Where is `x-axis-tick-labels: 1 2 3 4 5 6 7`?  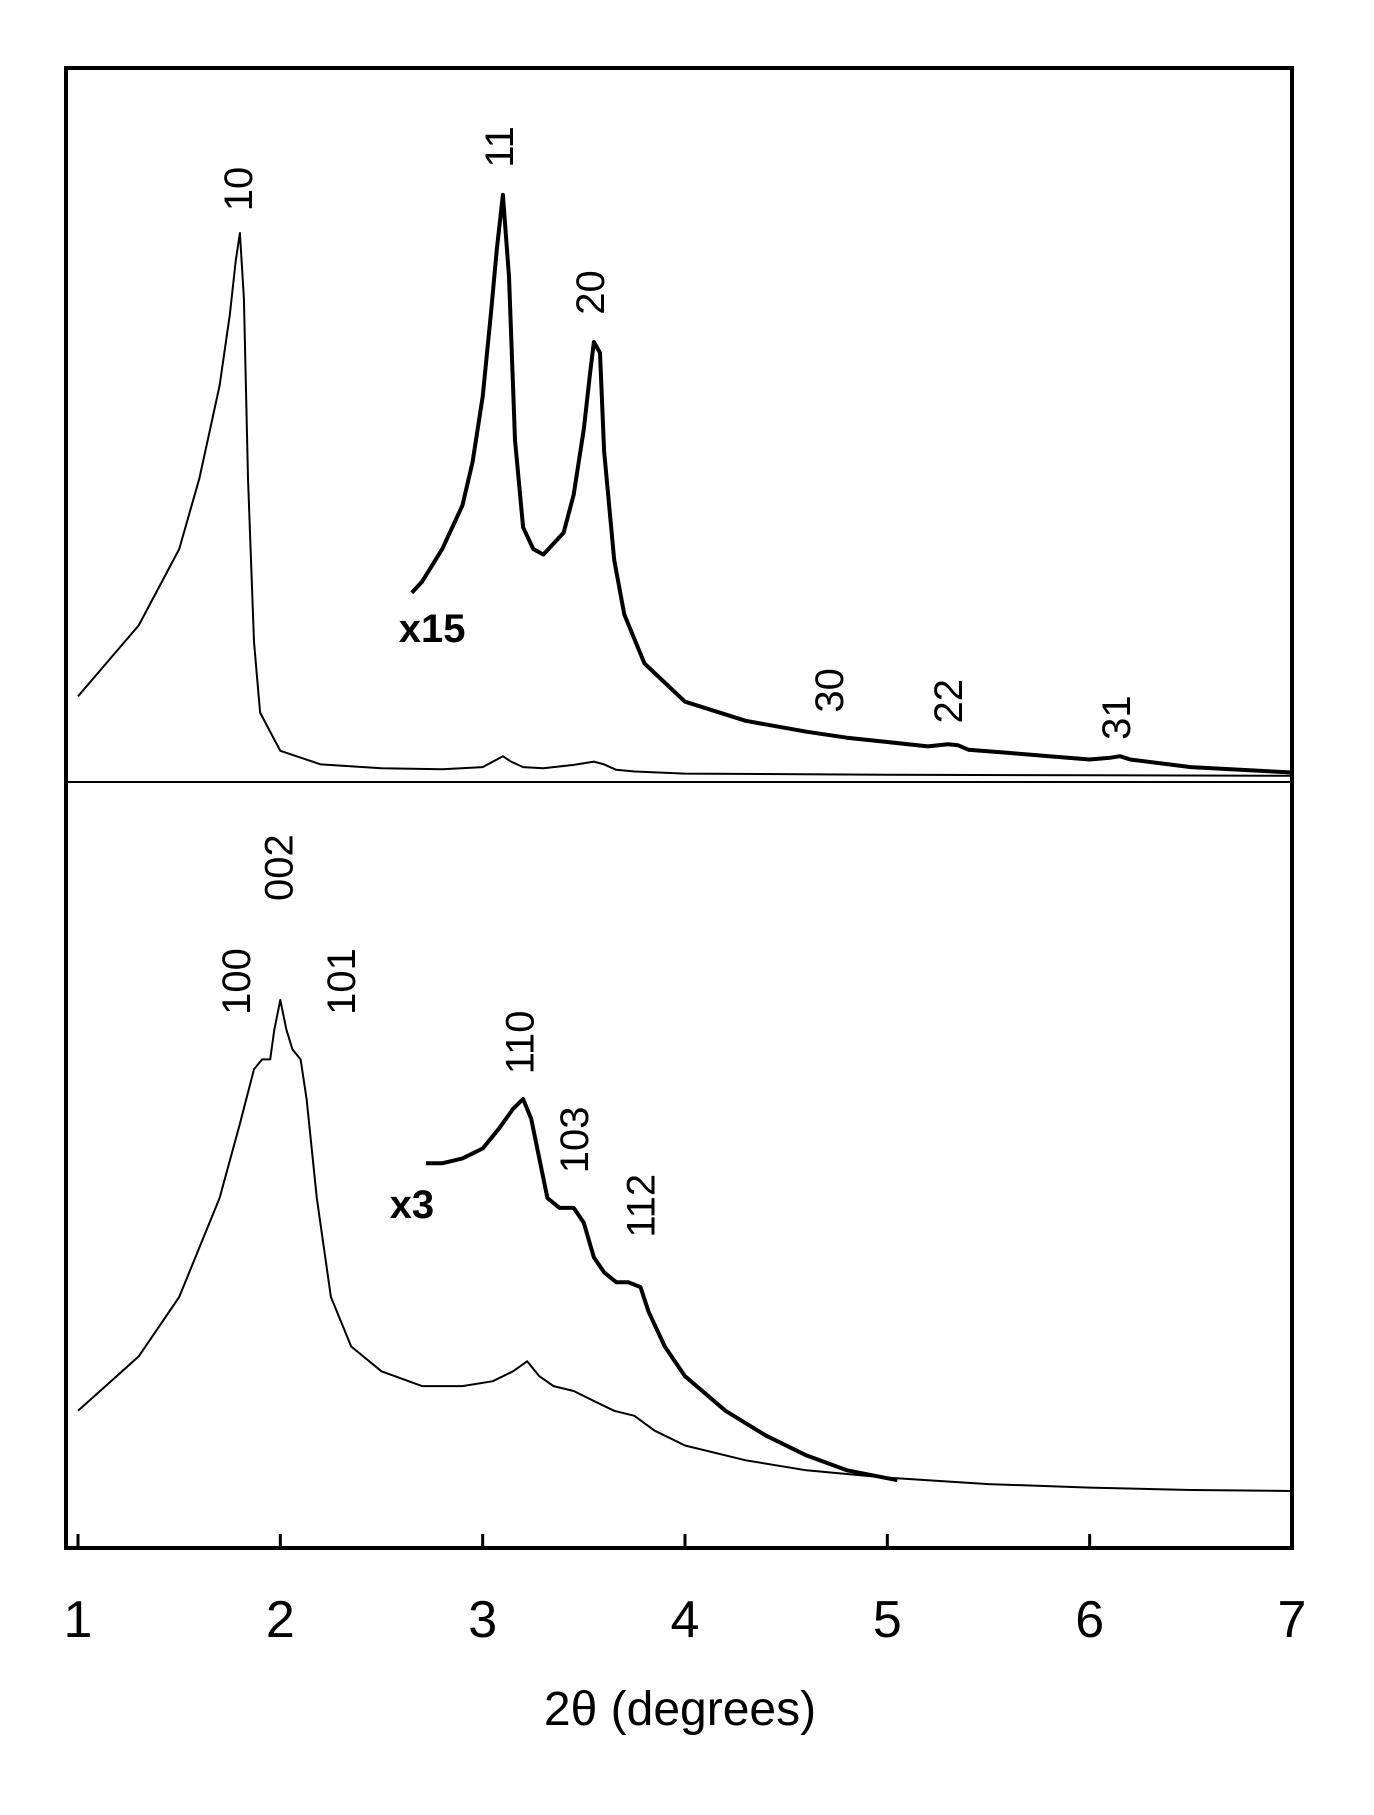 x-axis-tick-labels: 1 2 3 4 5 6 7 is located at coordinates (685, 1620).